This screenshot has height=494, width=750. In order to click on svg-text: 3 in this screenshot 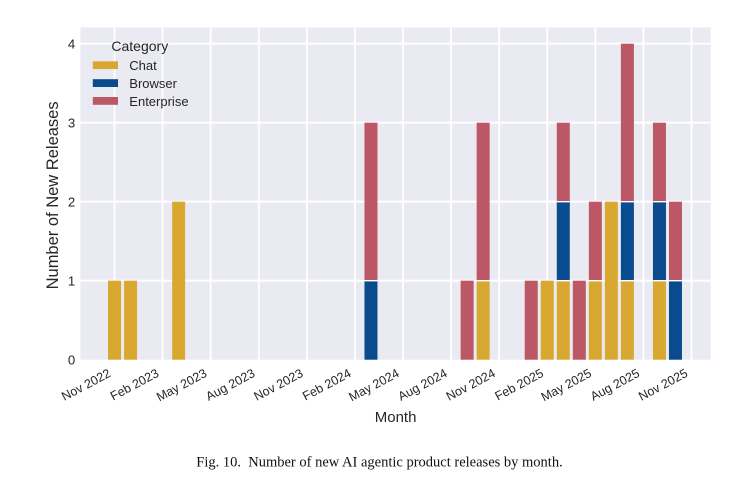, I will do `click(71, 122)`.